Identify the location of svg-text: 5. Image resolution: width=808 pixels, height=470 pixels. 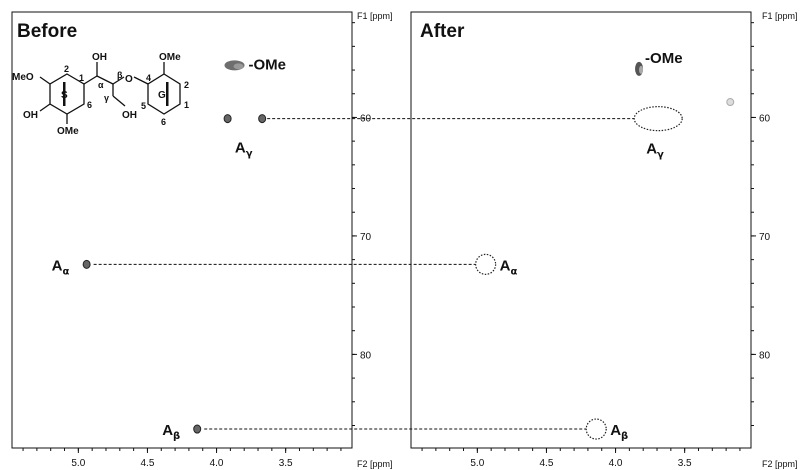
(143, 106).